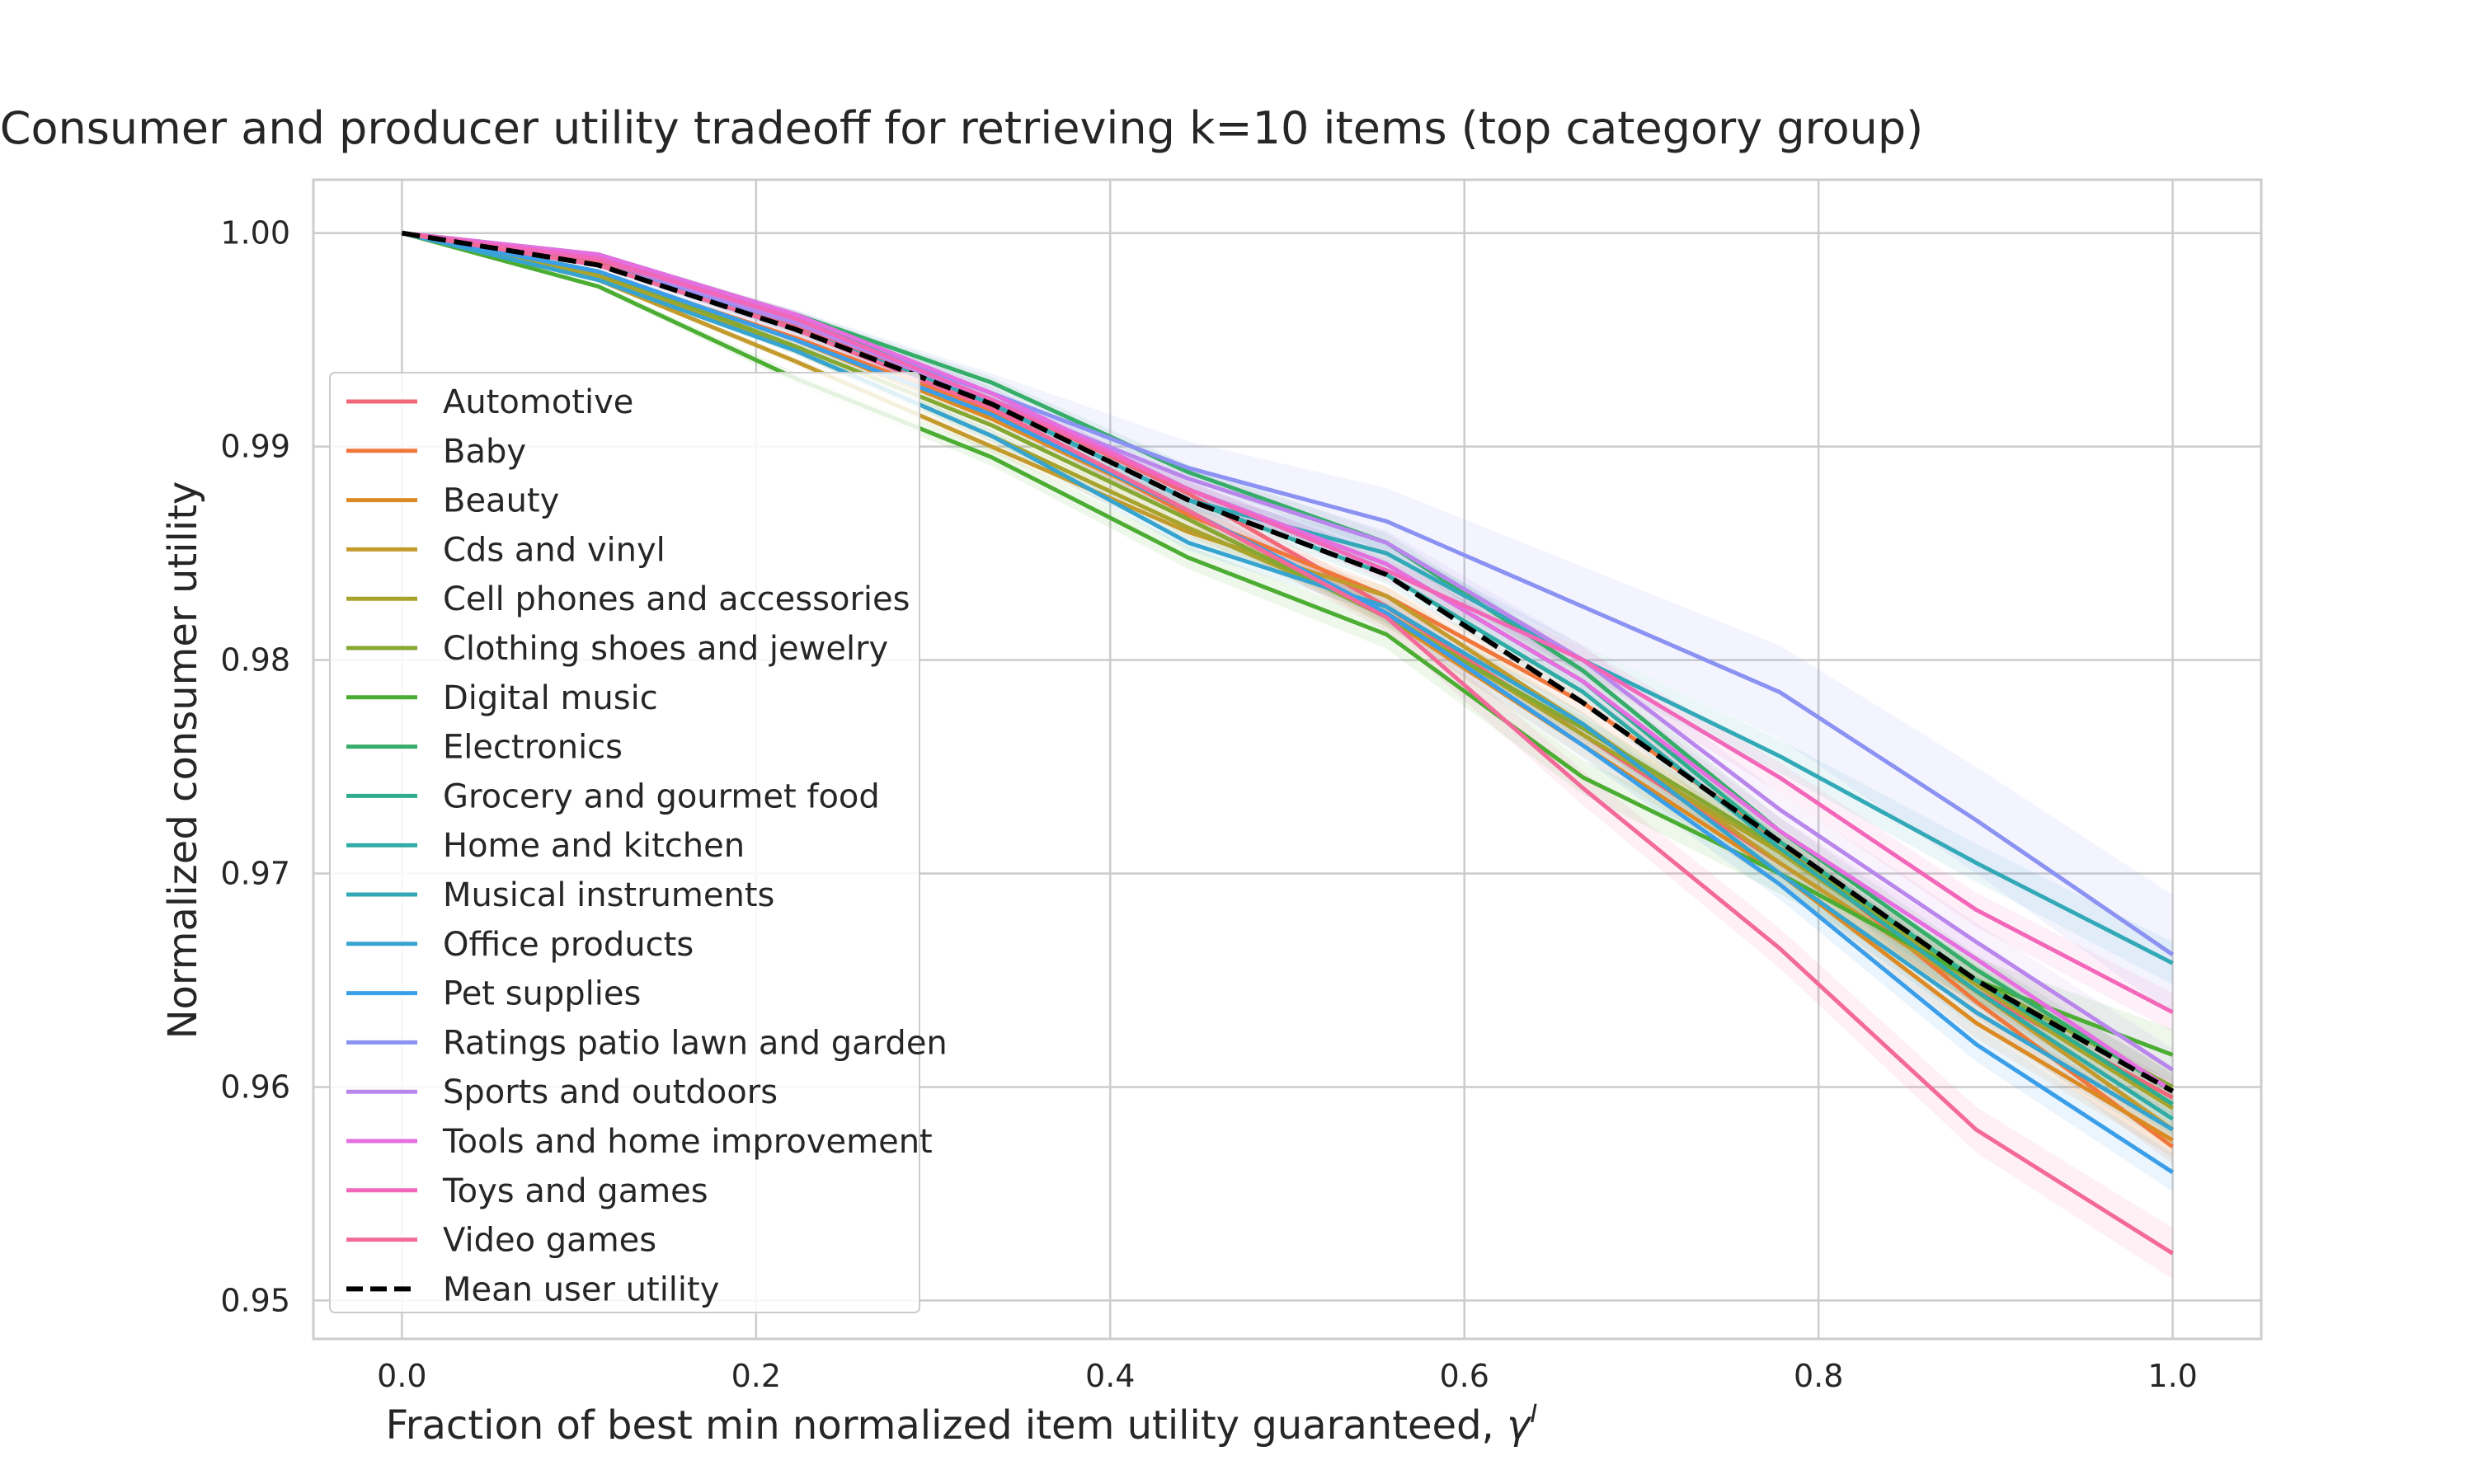  I want to click on legend-label: Musical instruments, so click(608, 895).